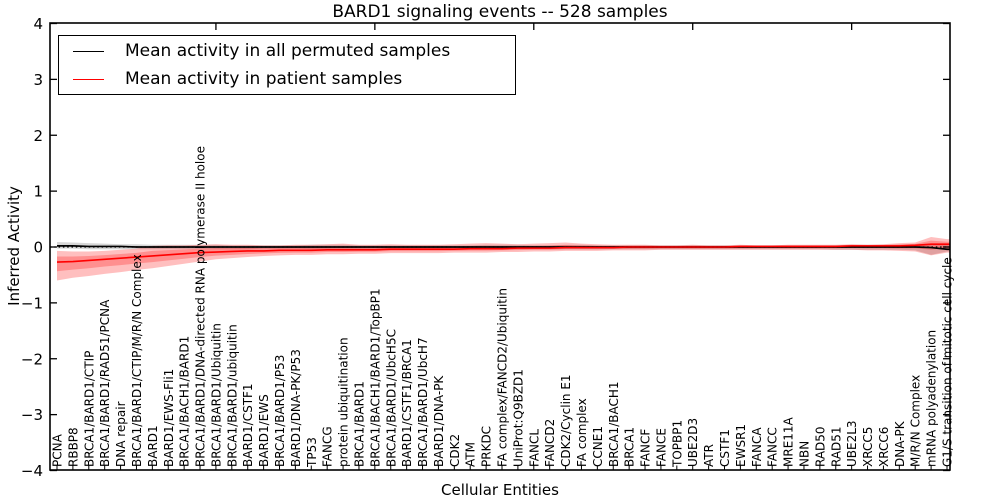  I want to click on x-tick-label: FANCD2, so click(550, 443).